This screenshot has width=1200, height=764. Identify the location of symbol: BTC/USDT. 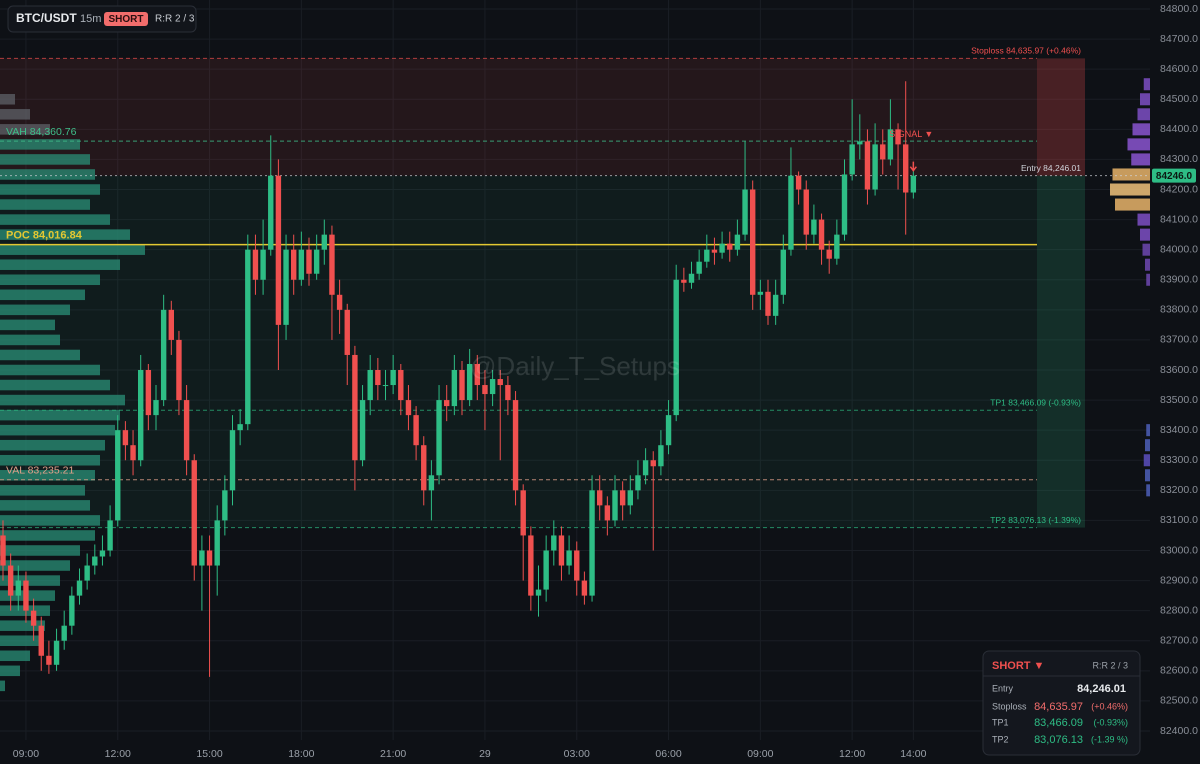
(46, 18).